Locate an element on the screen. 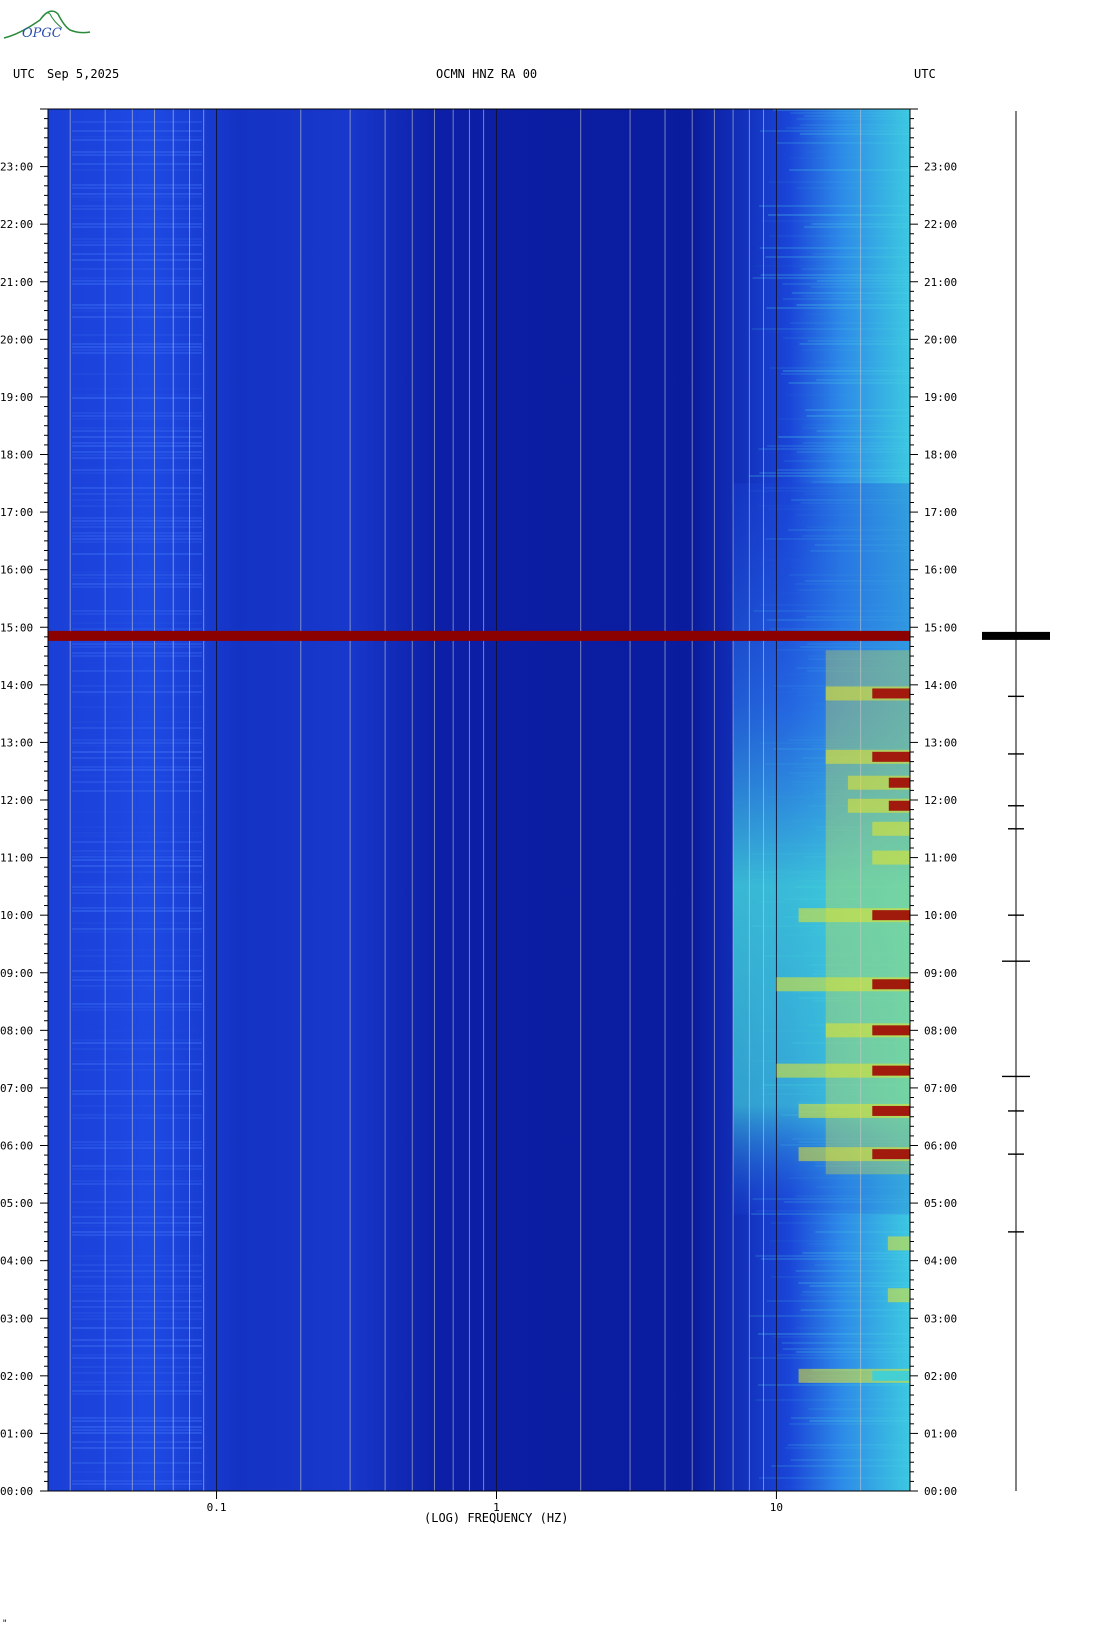 Image resolution: width=1102 pixels, height=1634 pixels. y-tick-label-right: 12:00 is located at coordinates (940, 800).